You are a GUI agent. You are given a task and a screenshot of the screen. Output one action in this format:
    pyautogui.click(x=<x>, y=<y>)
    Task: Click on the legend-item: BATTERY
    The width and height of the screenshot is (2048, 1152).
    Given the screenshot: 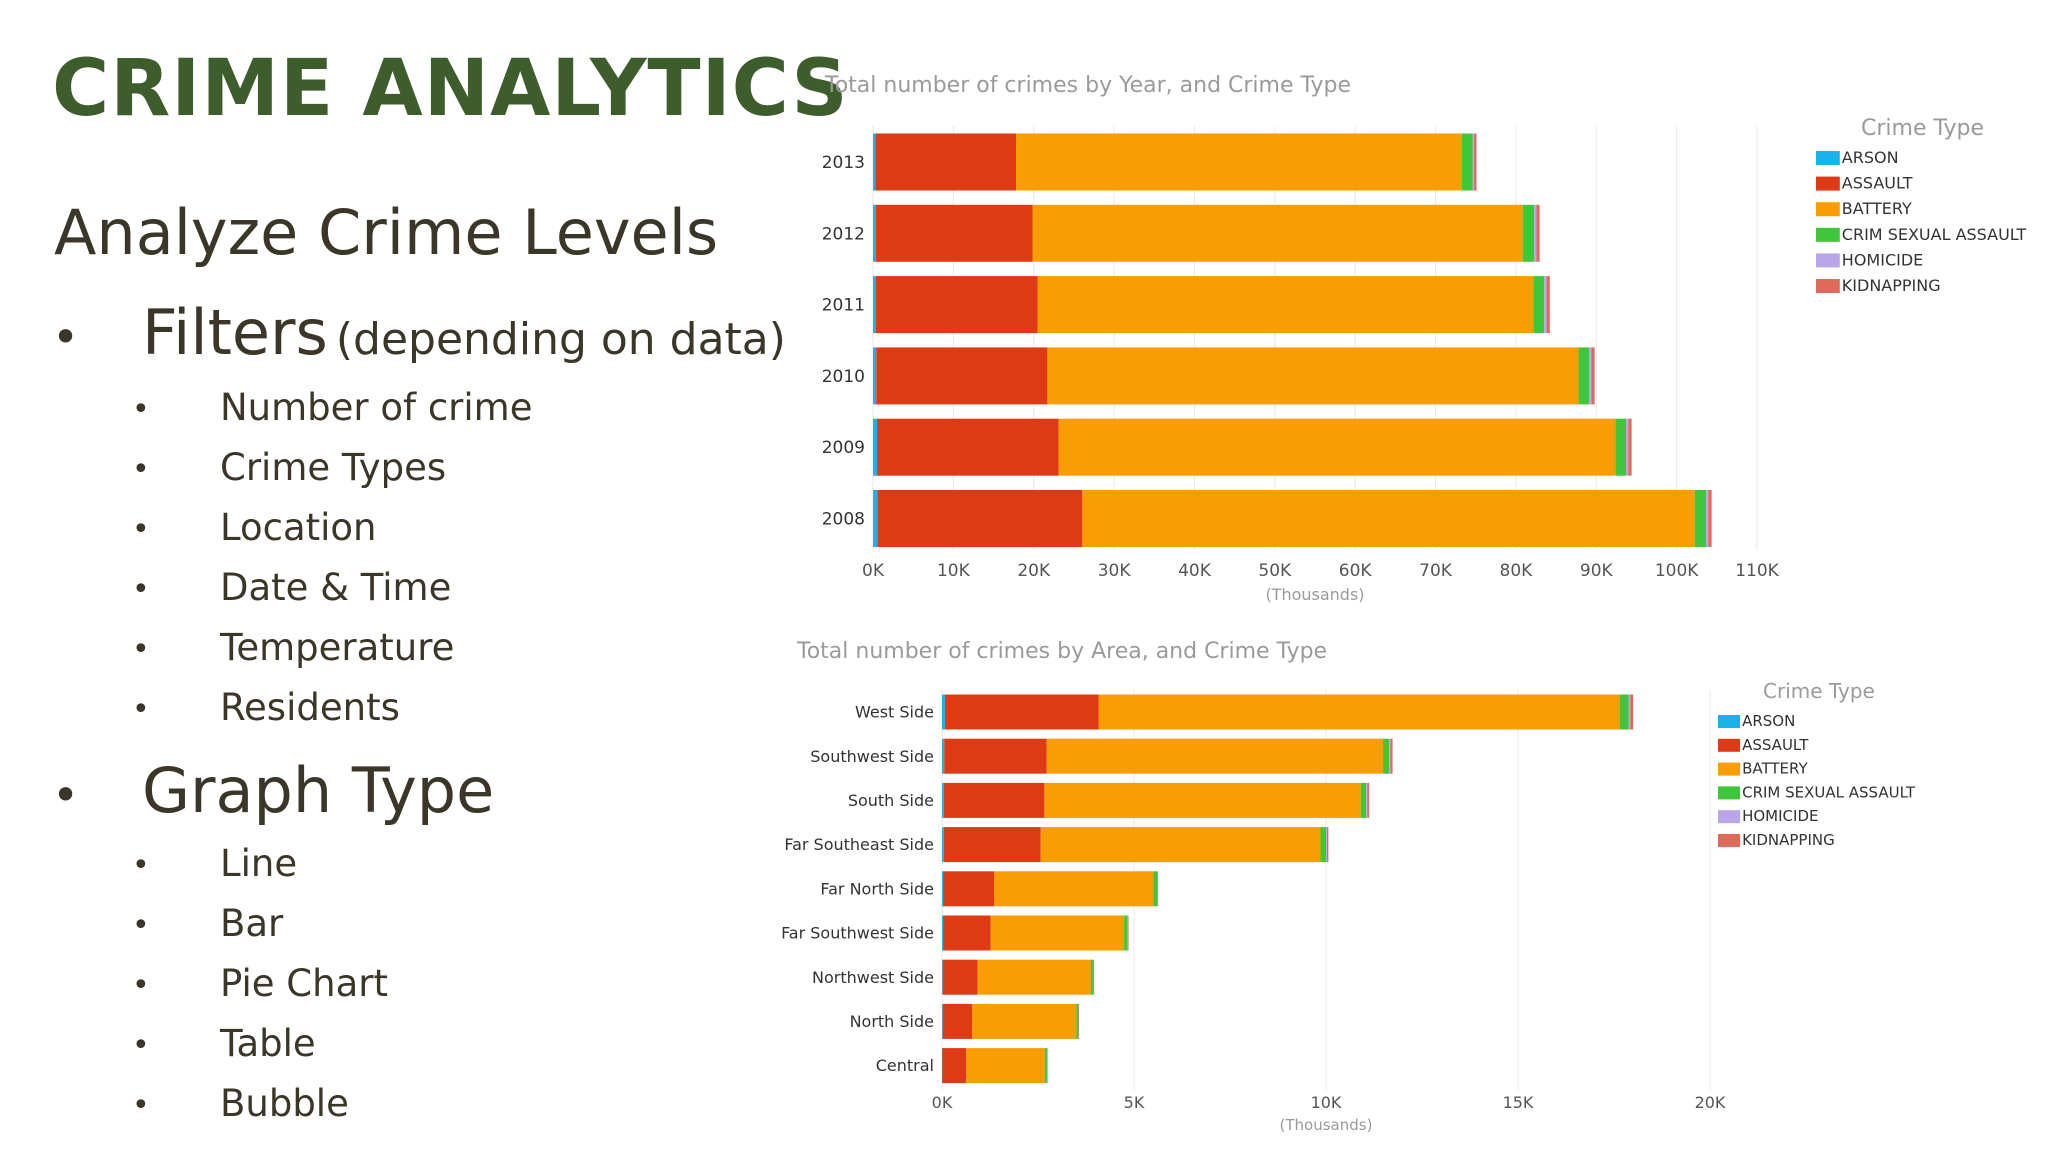 What is the action you would take?
    pyautogui.click(x=1877, y=208)
    